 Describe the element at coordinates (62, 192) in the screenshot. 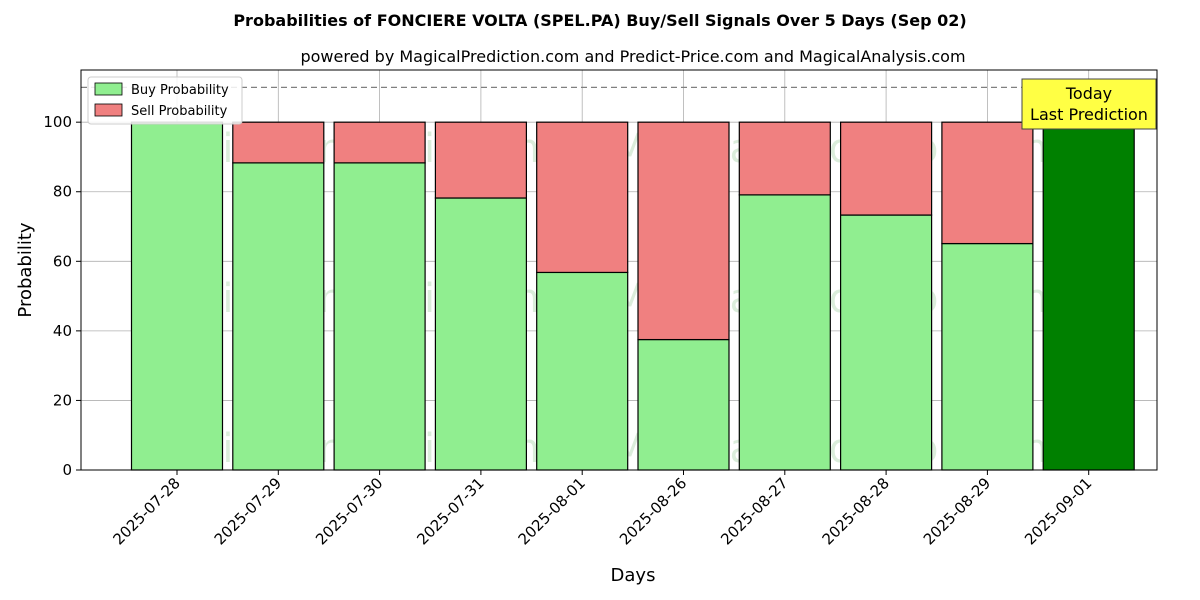

I see `y-tick-label: 80` at that location.